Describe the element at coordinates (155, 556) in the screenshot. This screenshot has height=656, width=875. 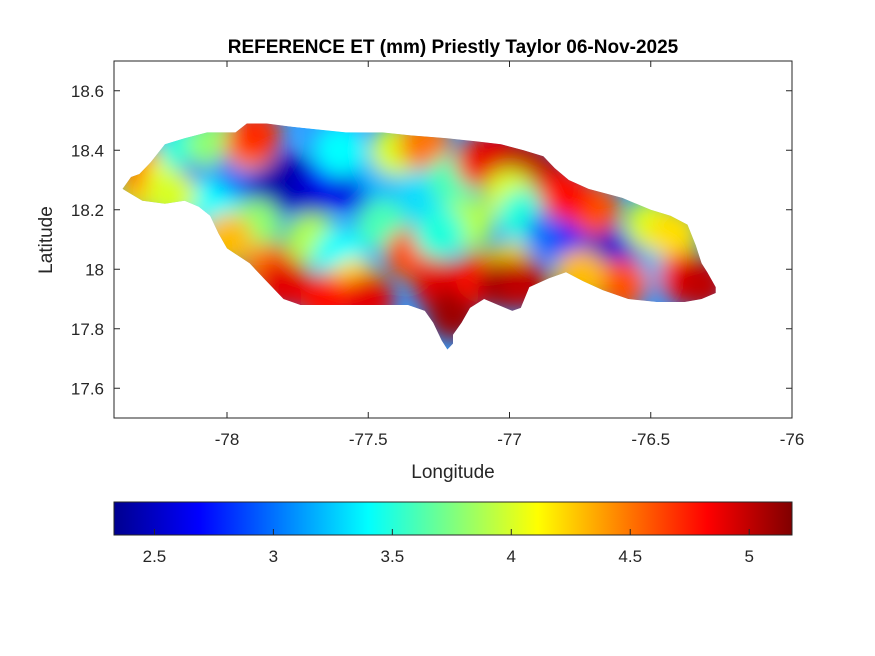
I see `colorbar-tick-label: 2.5` at that location.